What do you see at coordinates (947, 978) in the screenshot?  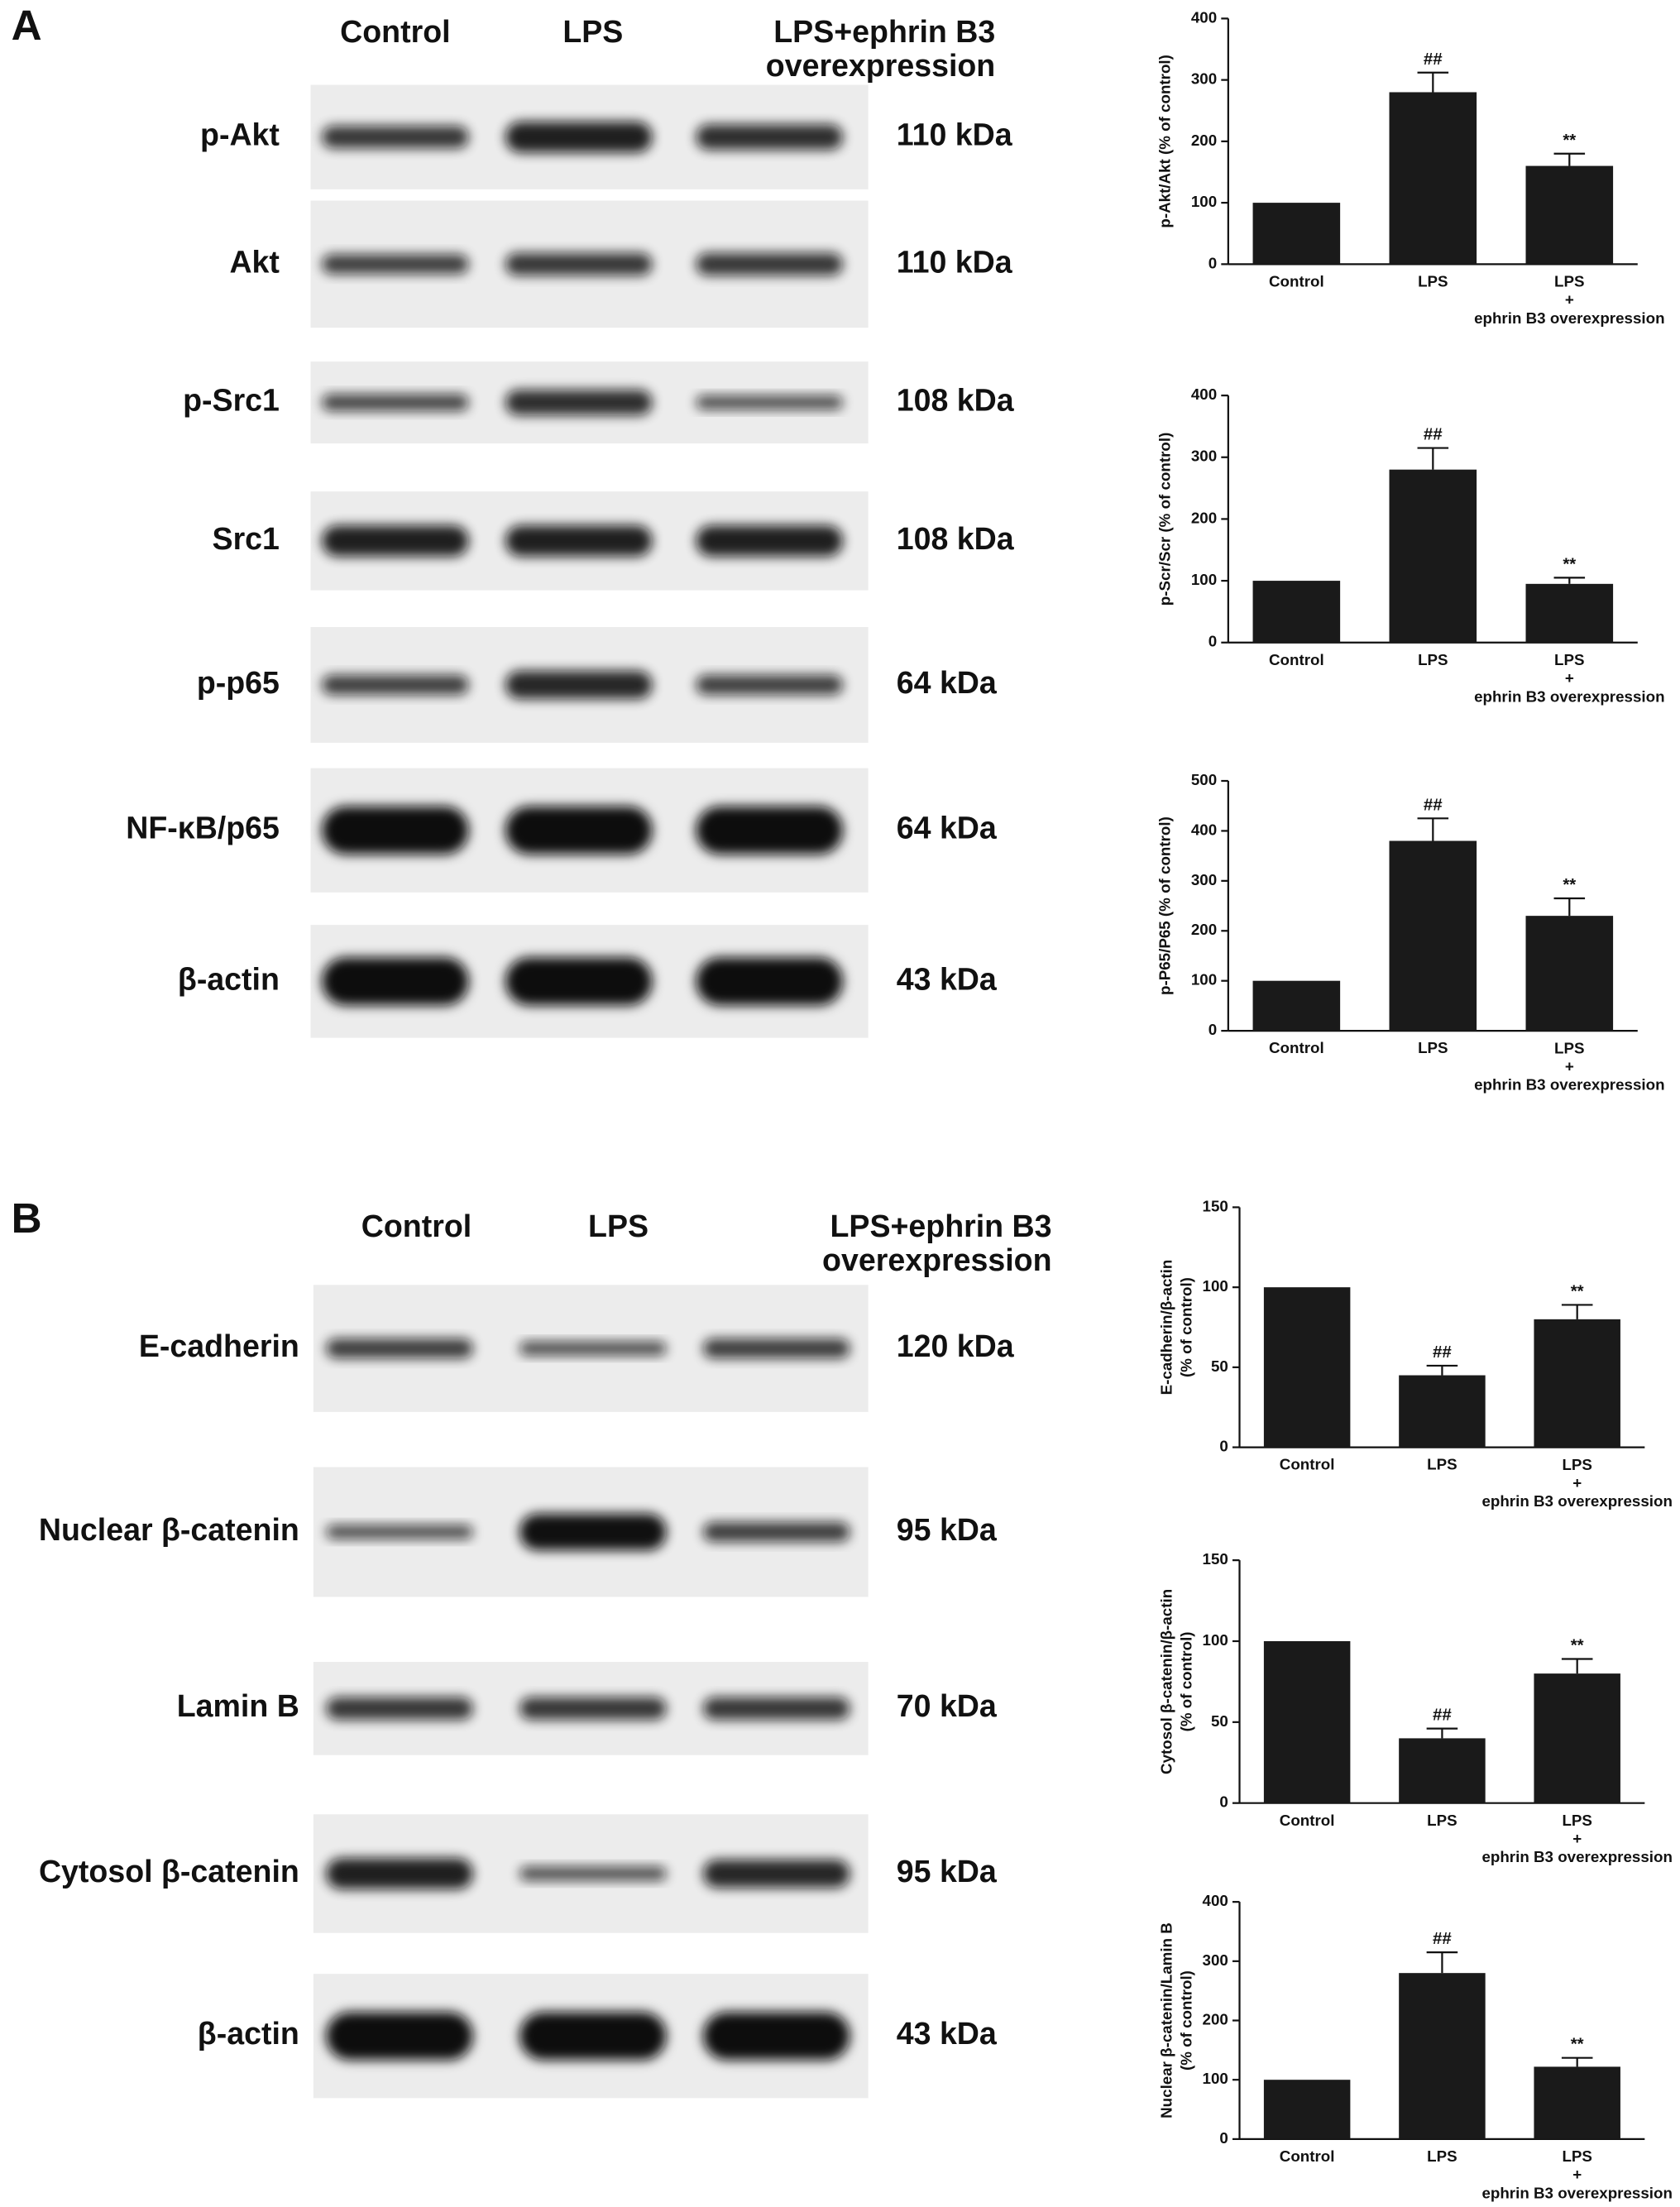 I see `size-label: 43 kDa` at bounding box center [947, 978].